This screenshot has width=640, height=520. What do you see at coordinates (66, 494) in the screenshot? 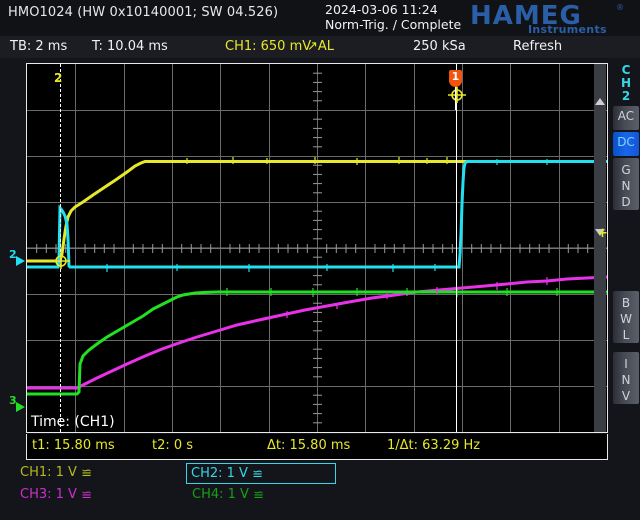
I see `ch3-scale: 1 V` at bounding box center [66, 494].